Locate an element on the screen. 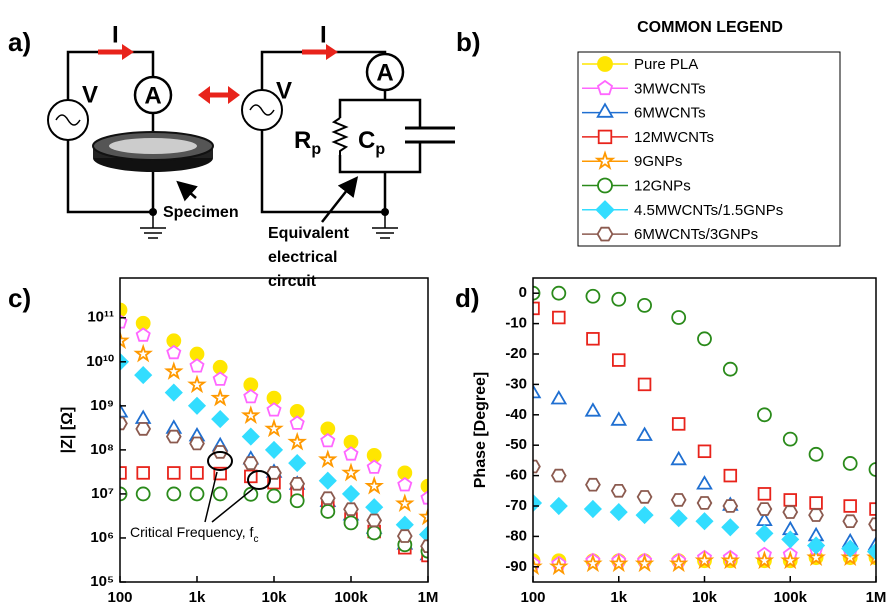 The height and width of the screenshot is (613, 895). y-tick-label: -60 is located at coordinates (516, 475).